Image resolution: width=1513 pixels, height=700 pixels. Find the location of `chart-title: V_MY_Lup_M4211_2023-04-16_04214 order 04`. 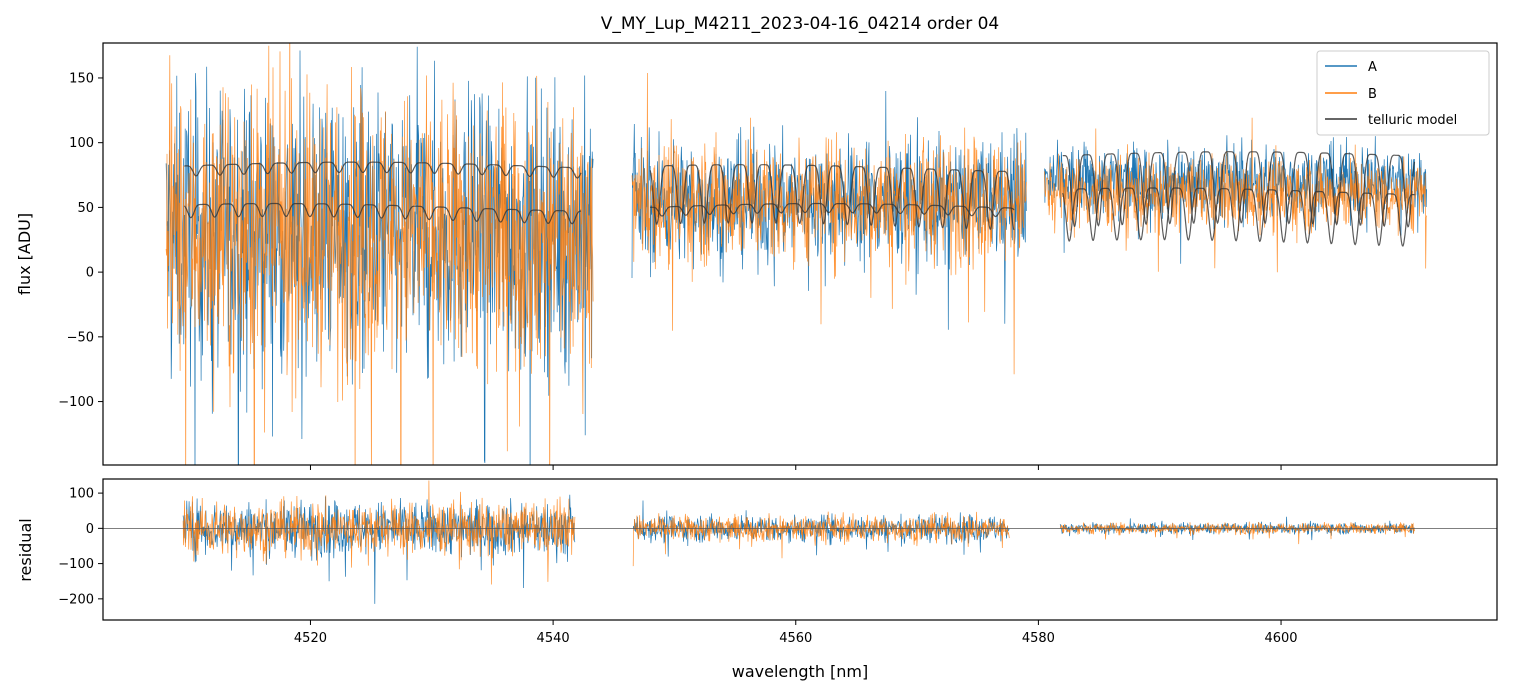

chart-title: V_MY_Lup_M4211_2023-04-16_04214 order 04 is located at coordinates (800, 24).